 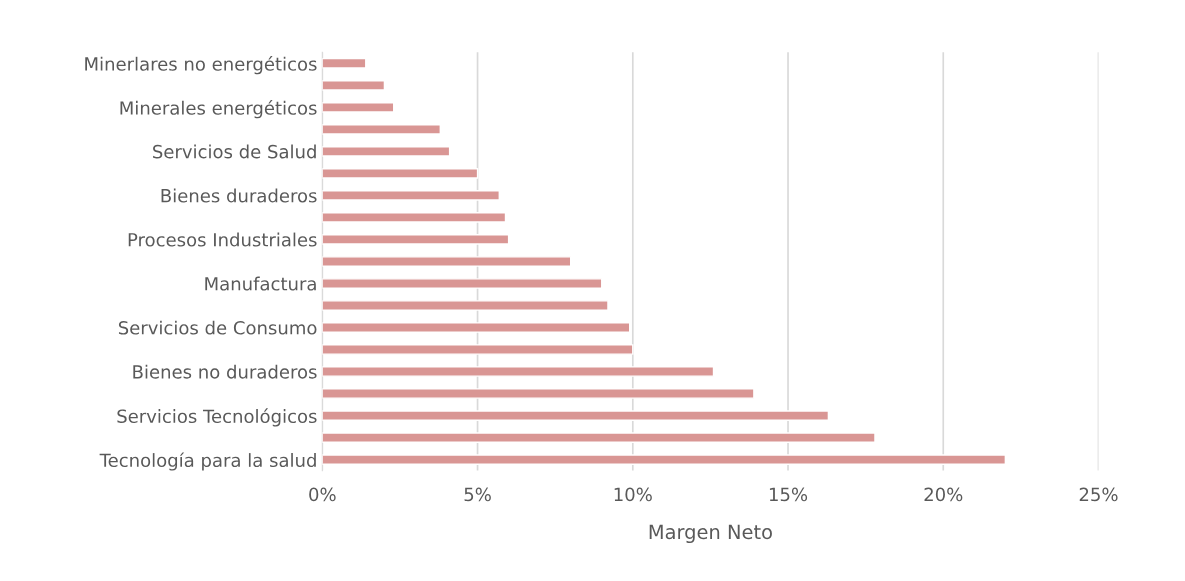 I want to click on y-tick-label: Bienes no duraderos, so click(x=225, y=371).